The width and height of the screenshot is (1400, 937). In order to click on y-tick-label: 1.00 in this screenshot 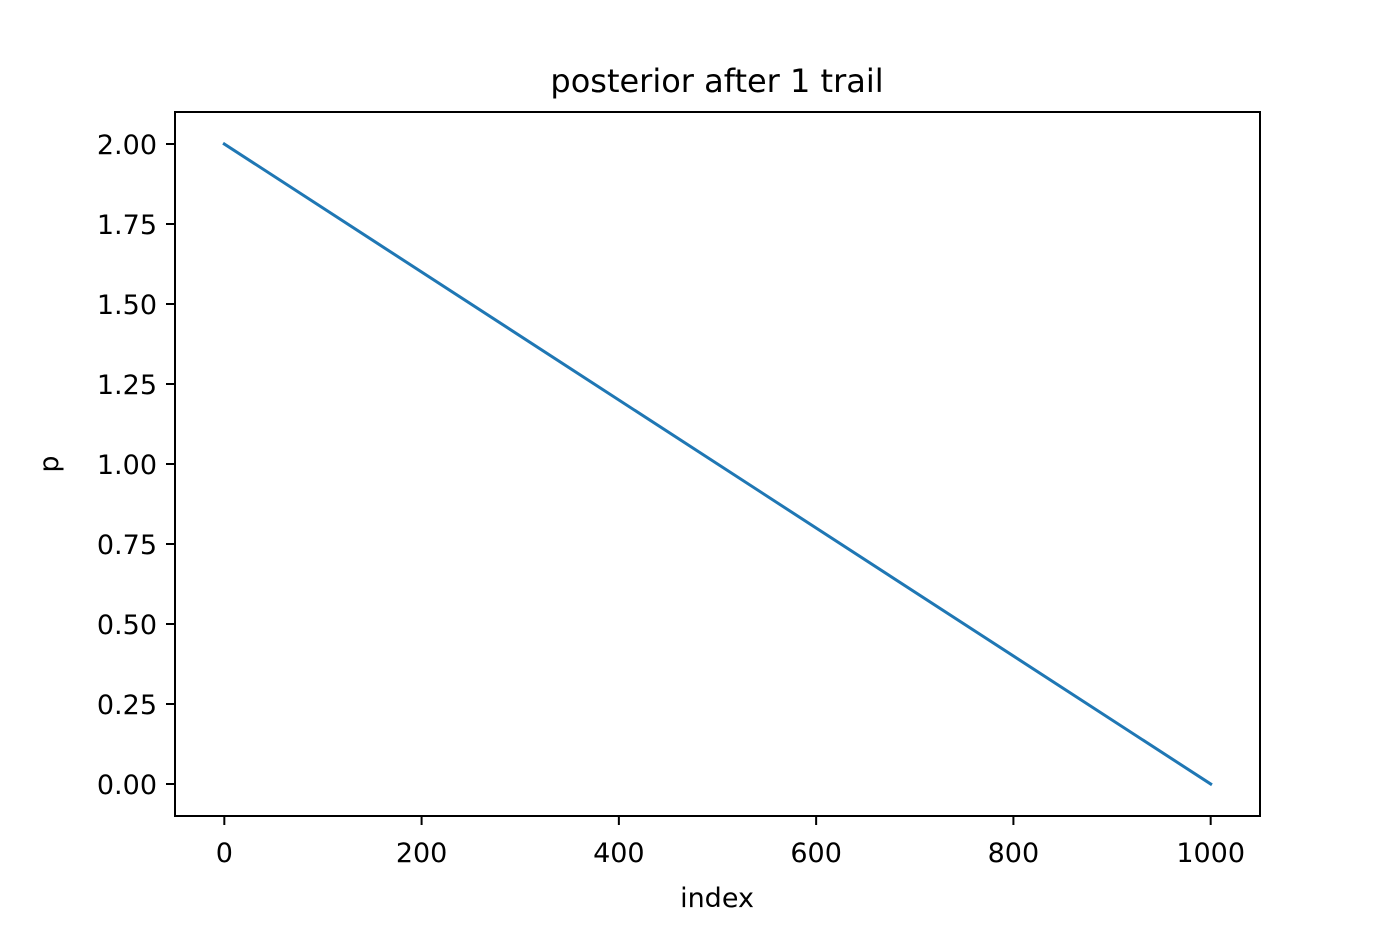, I will do `click(127, 465)`.